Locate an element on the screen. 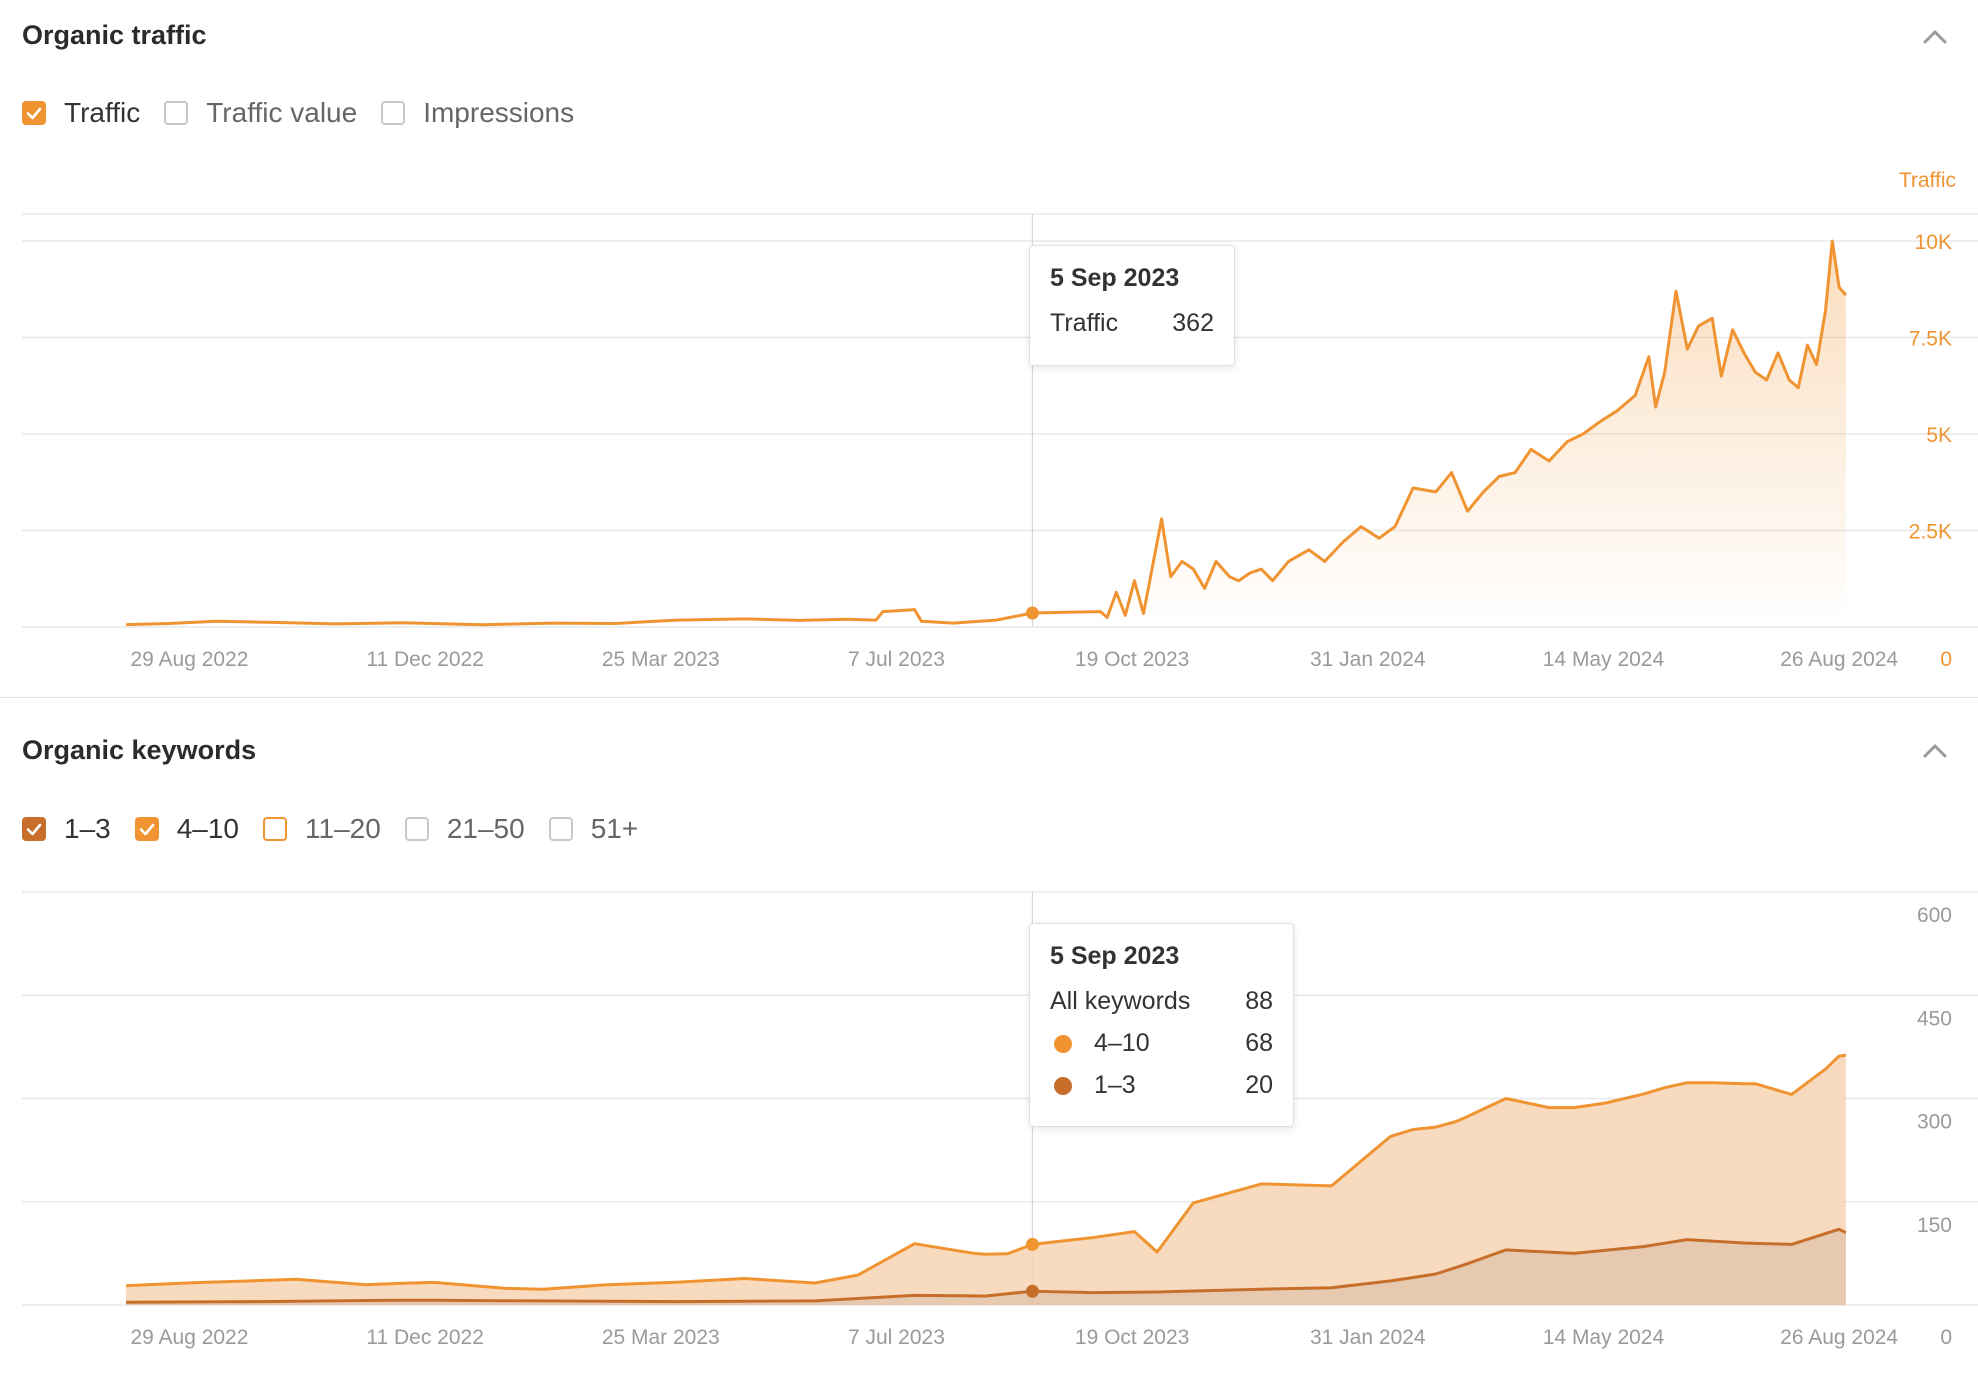 The width and height of the screenshot is (1978, 1374). tooltip-label: 1–3 is located at coordinates (1115, 1085).